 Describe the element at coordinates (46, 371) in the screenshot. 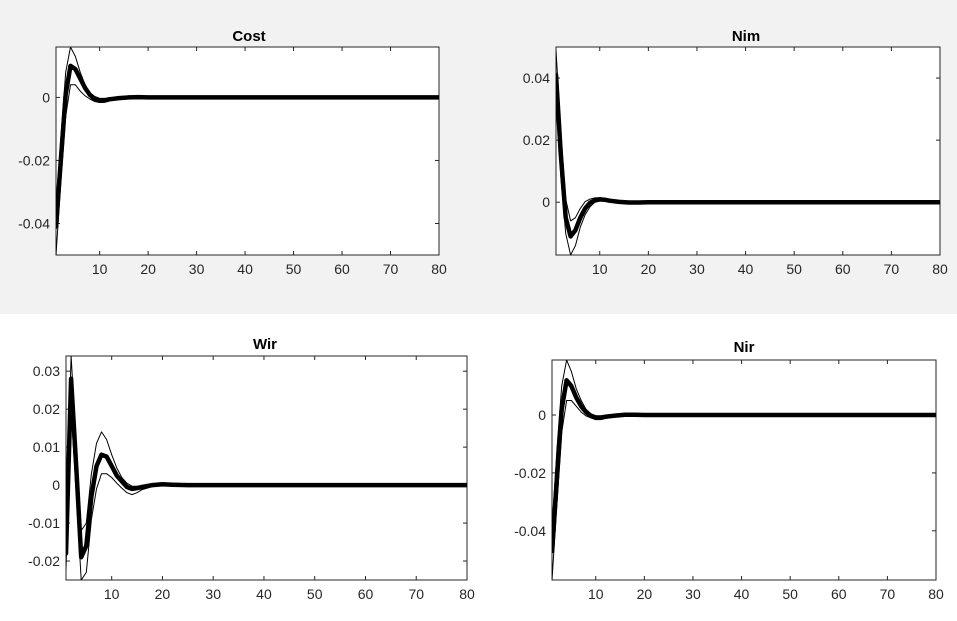

I see `y-tick-label: 0.03` at that location.